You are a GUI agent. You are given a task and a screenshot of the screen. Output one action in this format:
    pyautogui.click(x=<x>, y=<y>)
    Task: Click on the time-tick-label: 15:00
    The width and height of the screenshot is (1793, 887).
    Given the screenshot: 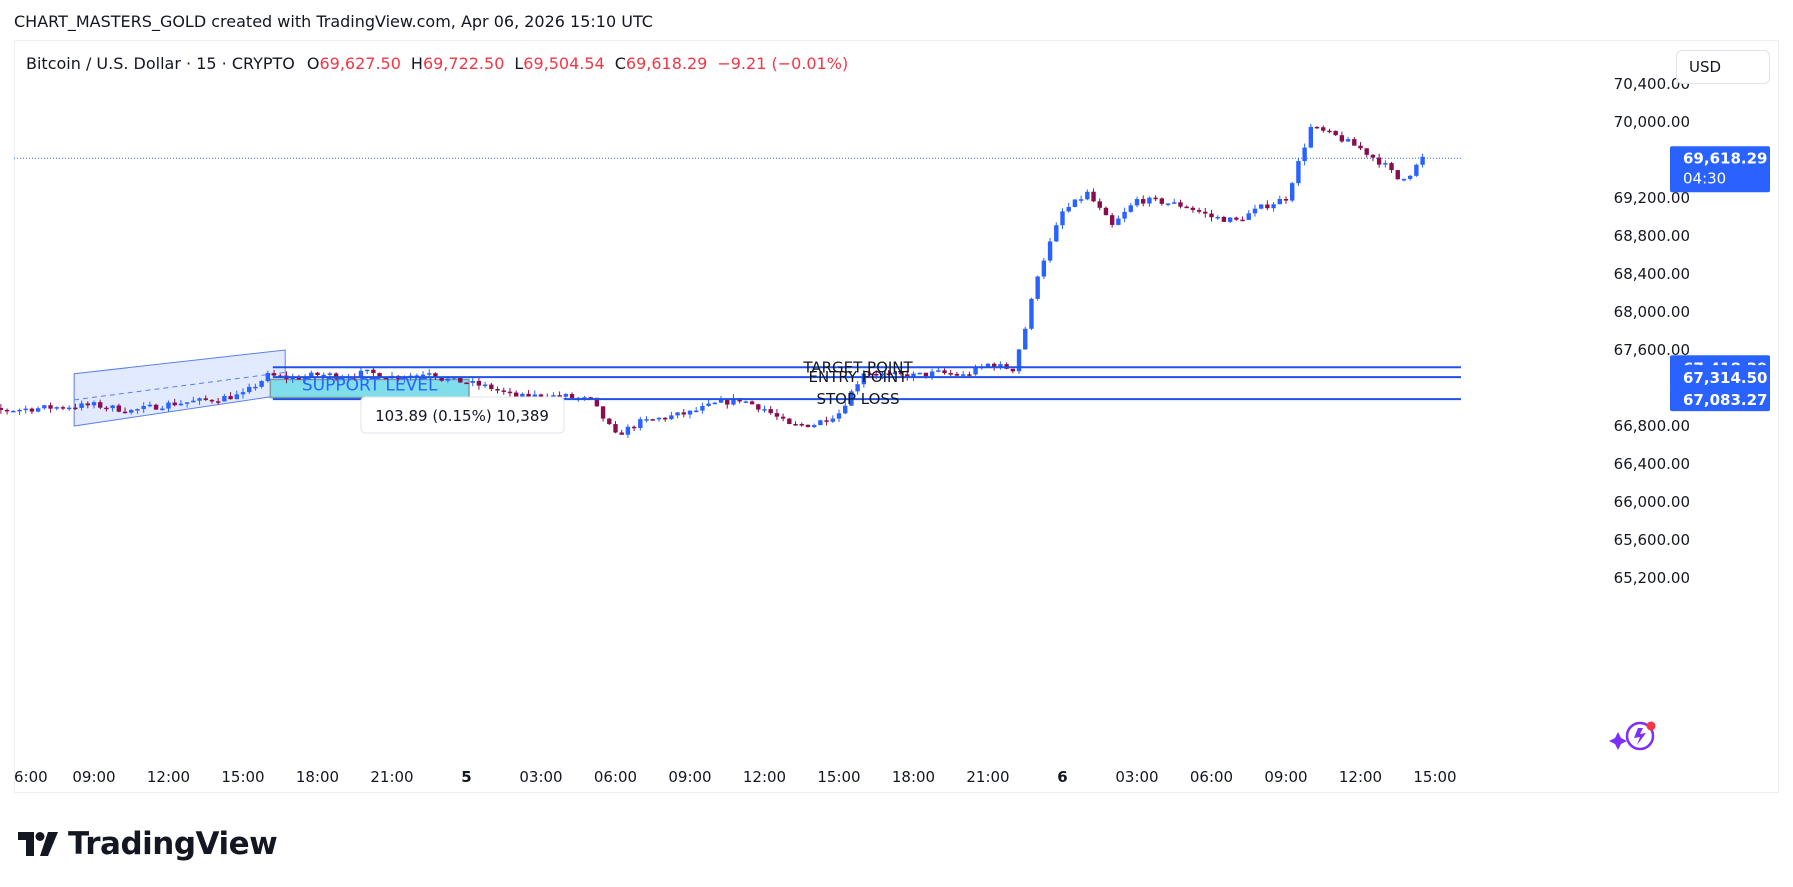 What is the action you would take?
    pyautogui.click(x=242, y=777)
    